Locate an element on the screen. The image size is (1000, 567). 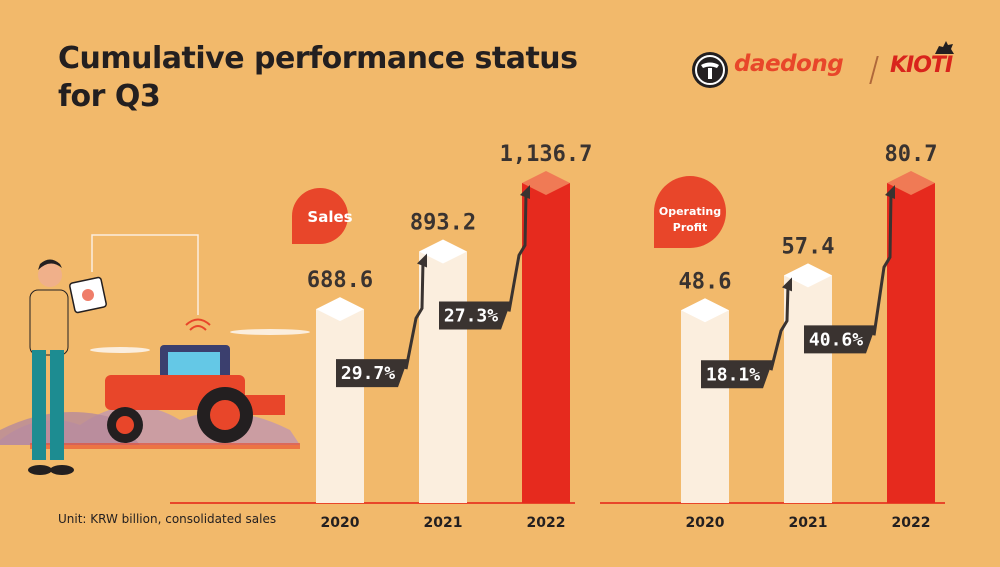
page-title: Cumulative performance status for Q3 is located at coordinates (338, 78).